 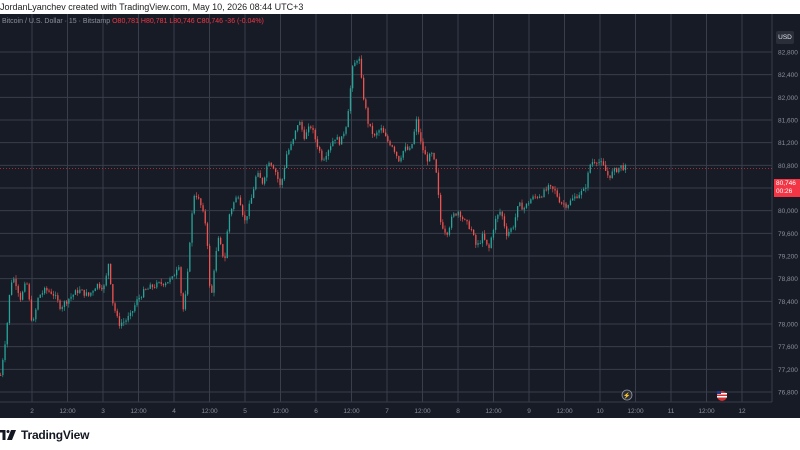 What do you see at coordinates (32, 411) in the screenshot?
I see `x-tick-label: 2` at bounding box center [32, 411].